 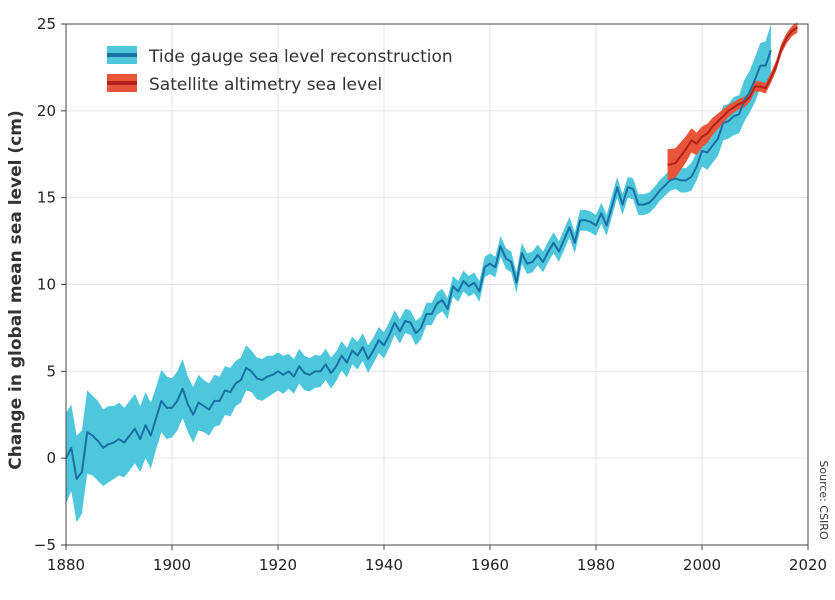 I want to click on legend-swatch-tide-gauge-line, so click(x=122, y=55).